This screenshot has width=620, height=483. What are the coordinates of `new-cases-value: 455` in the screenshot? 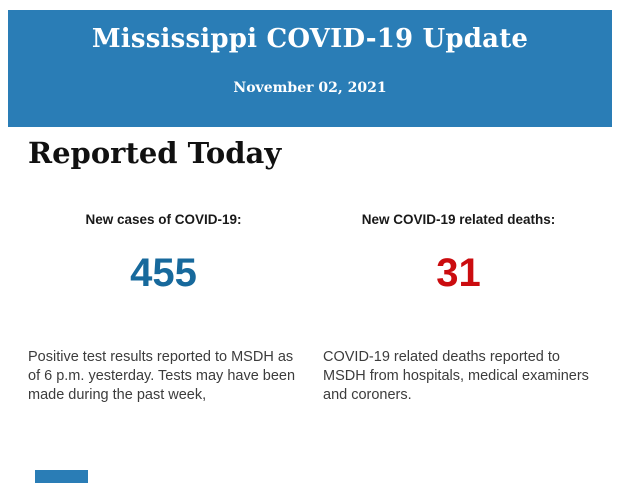 It's located at (163, 273).